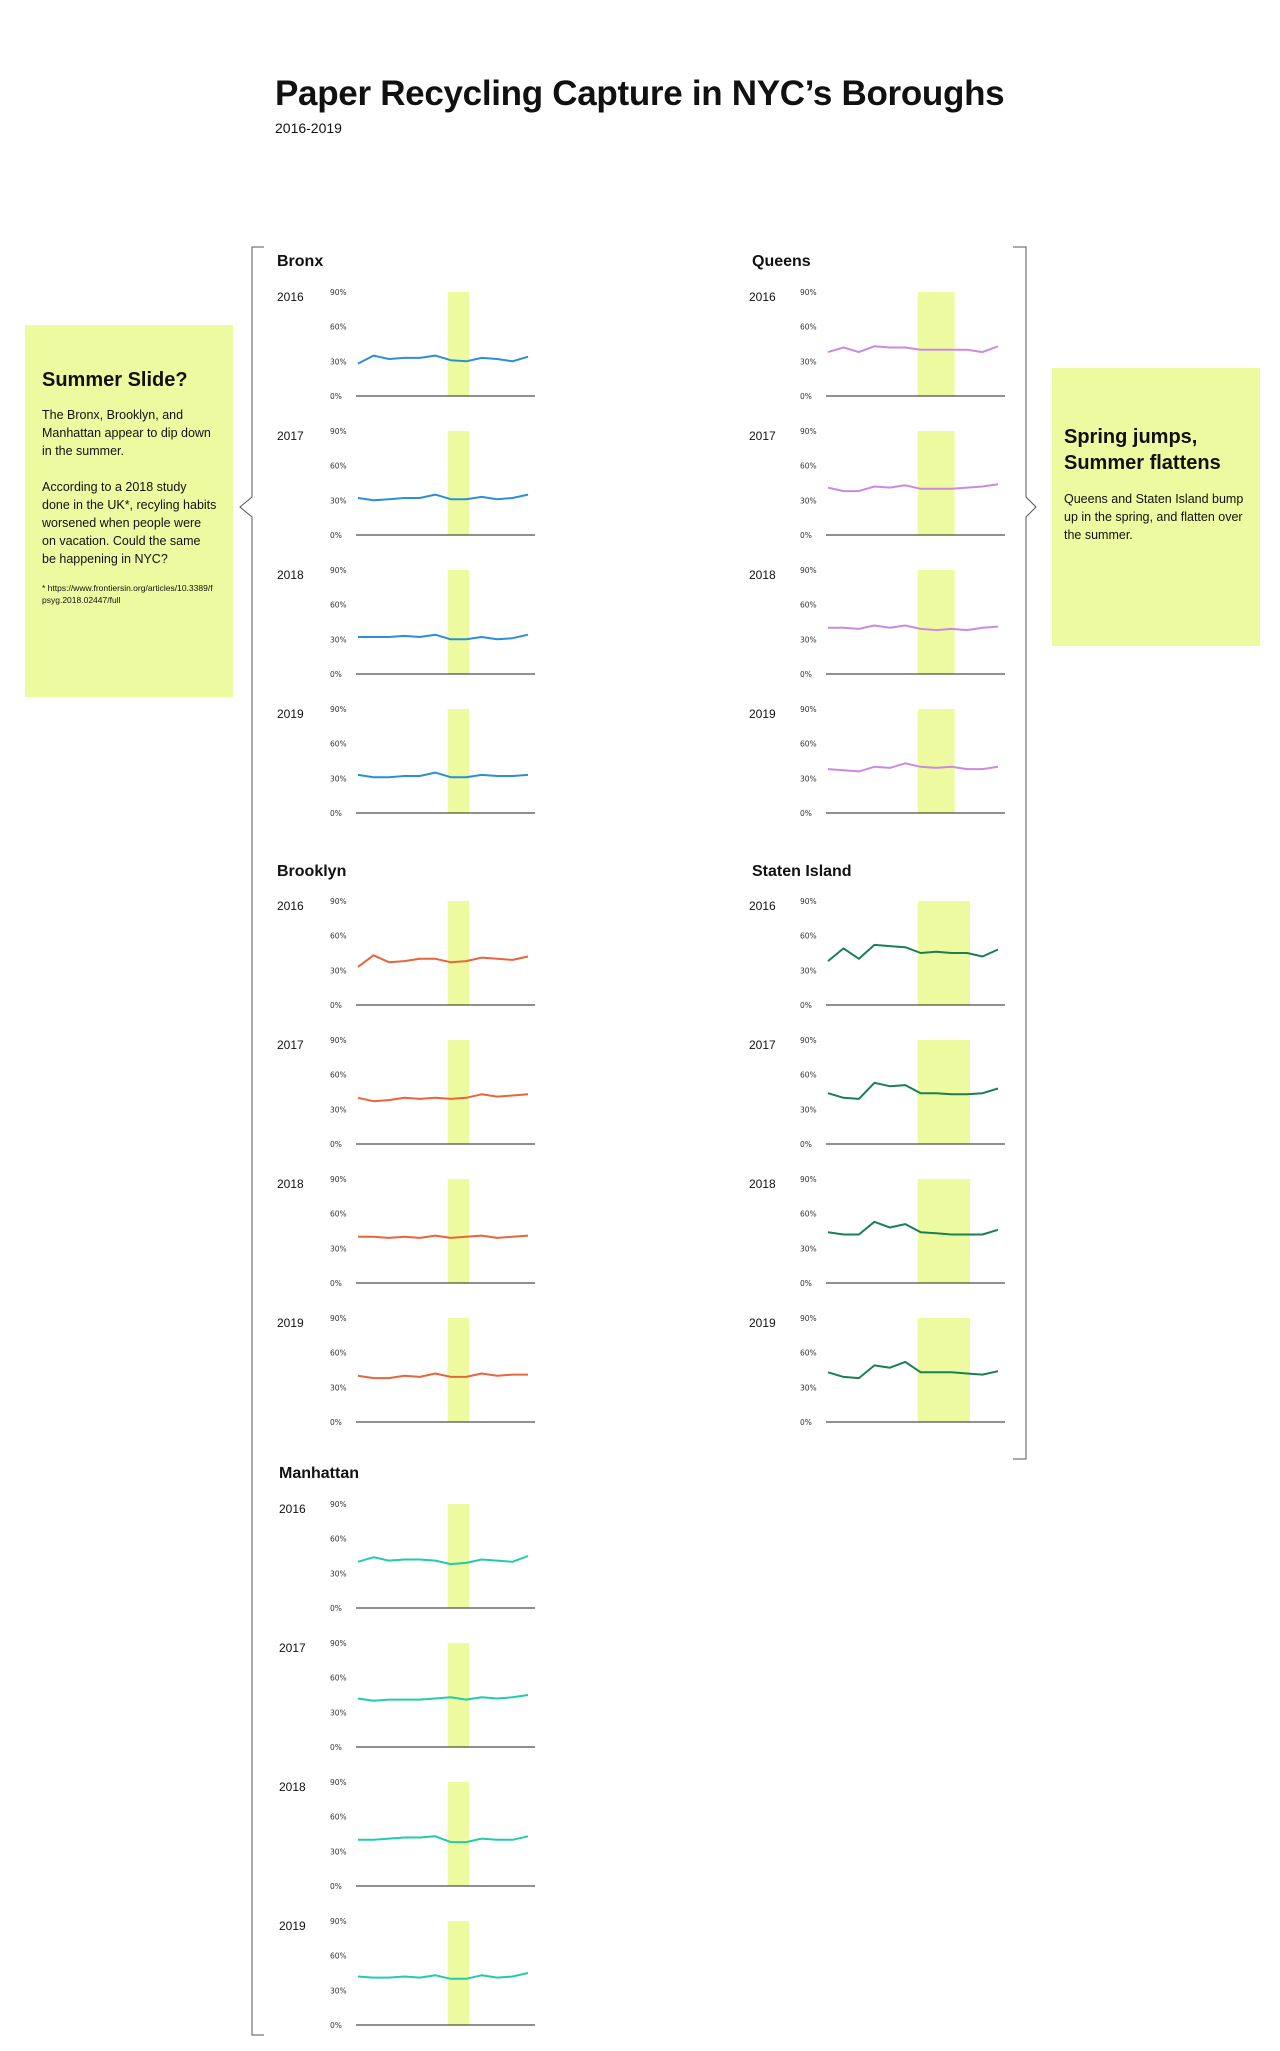 The height and width of the screenshot is (2051, 1280). What do you see at coordinates (290, 436) in the screenshot?
I see `bronx-year-label: 2017` at bounding box center [290, 436].